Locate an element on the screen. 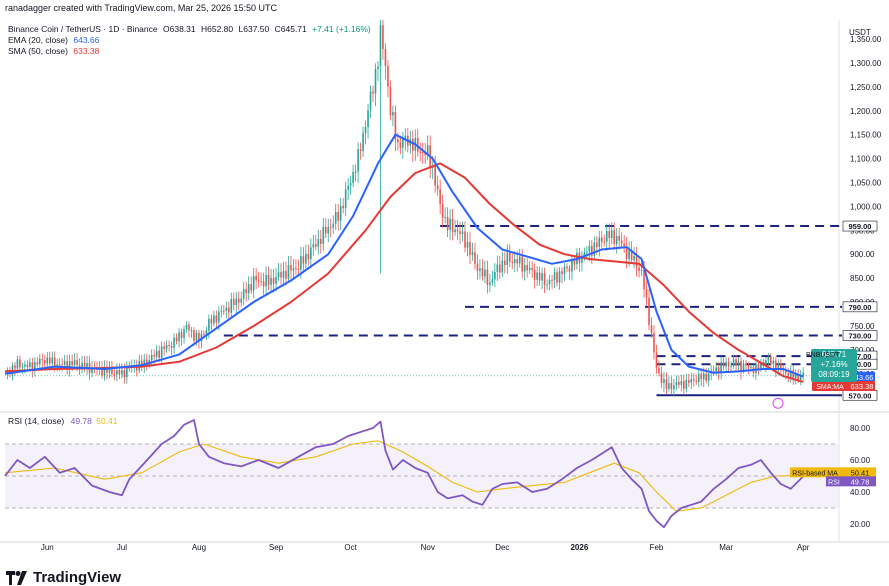  sma-legend-label: SMA (50, close) is located at coordinates (38, 51).